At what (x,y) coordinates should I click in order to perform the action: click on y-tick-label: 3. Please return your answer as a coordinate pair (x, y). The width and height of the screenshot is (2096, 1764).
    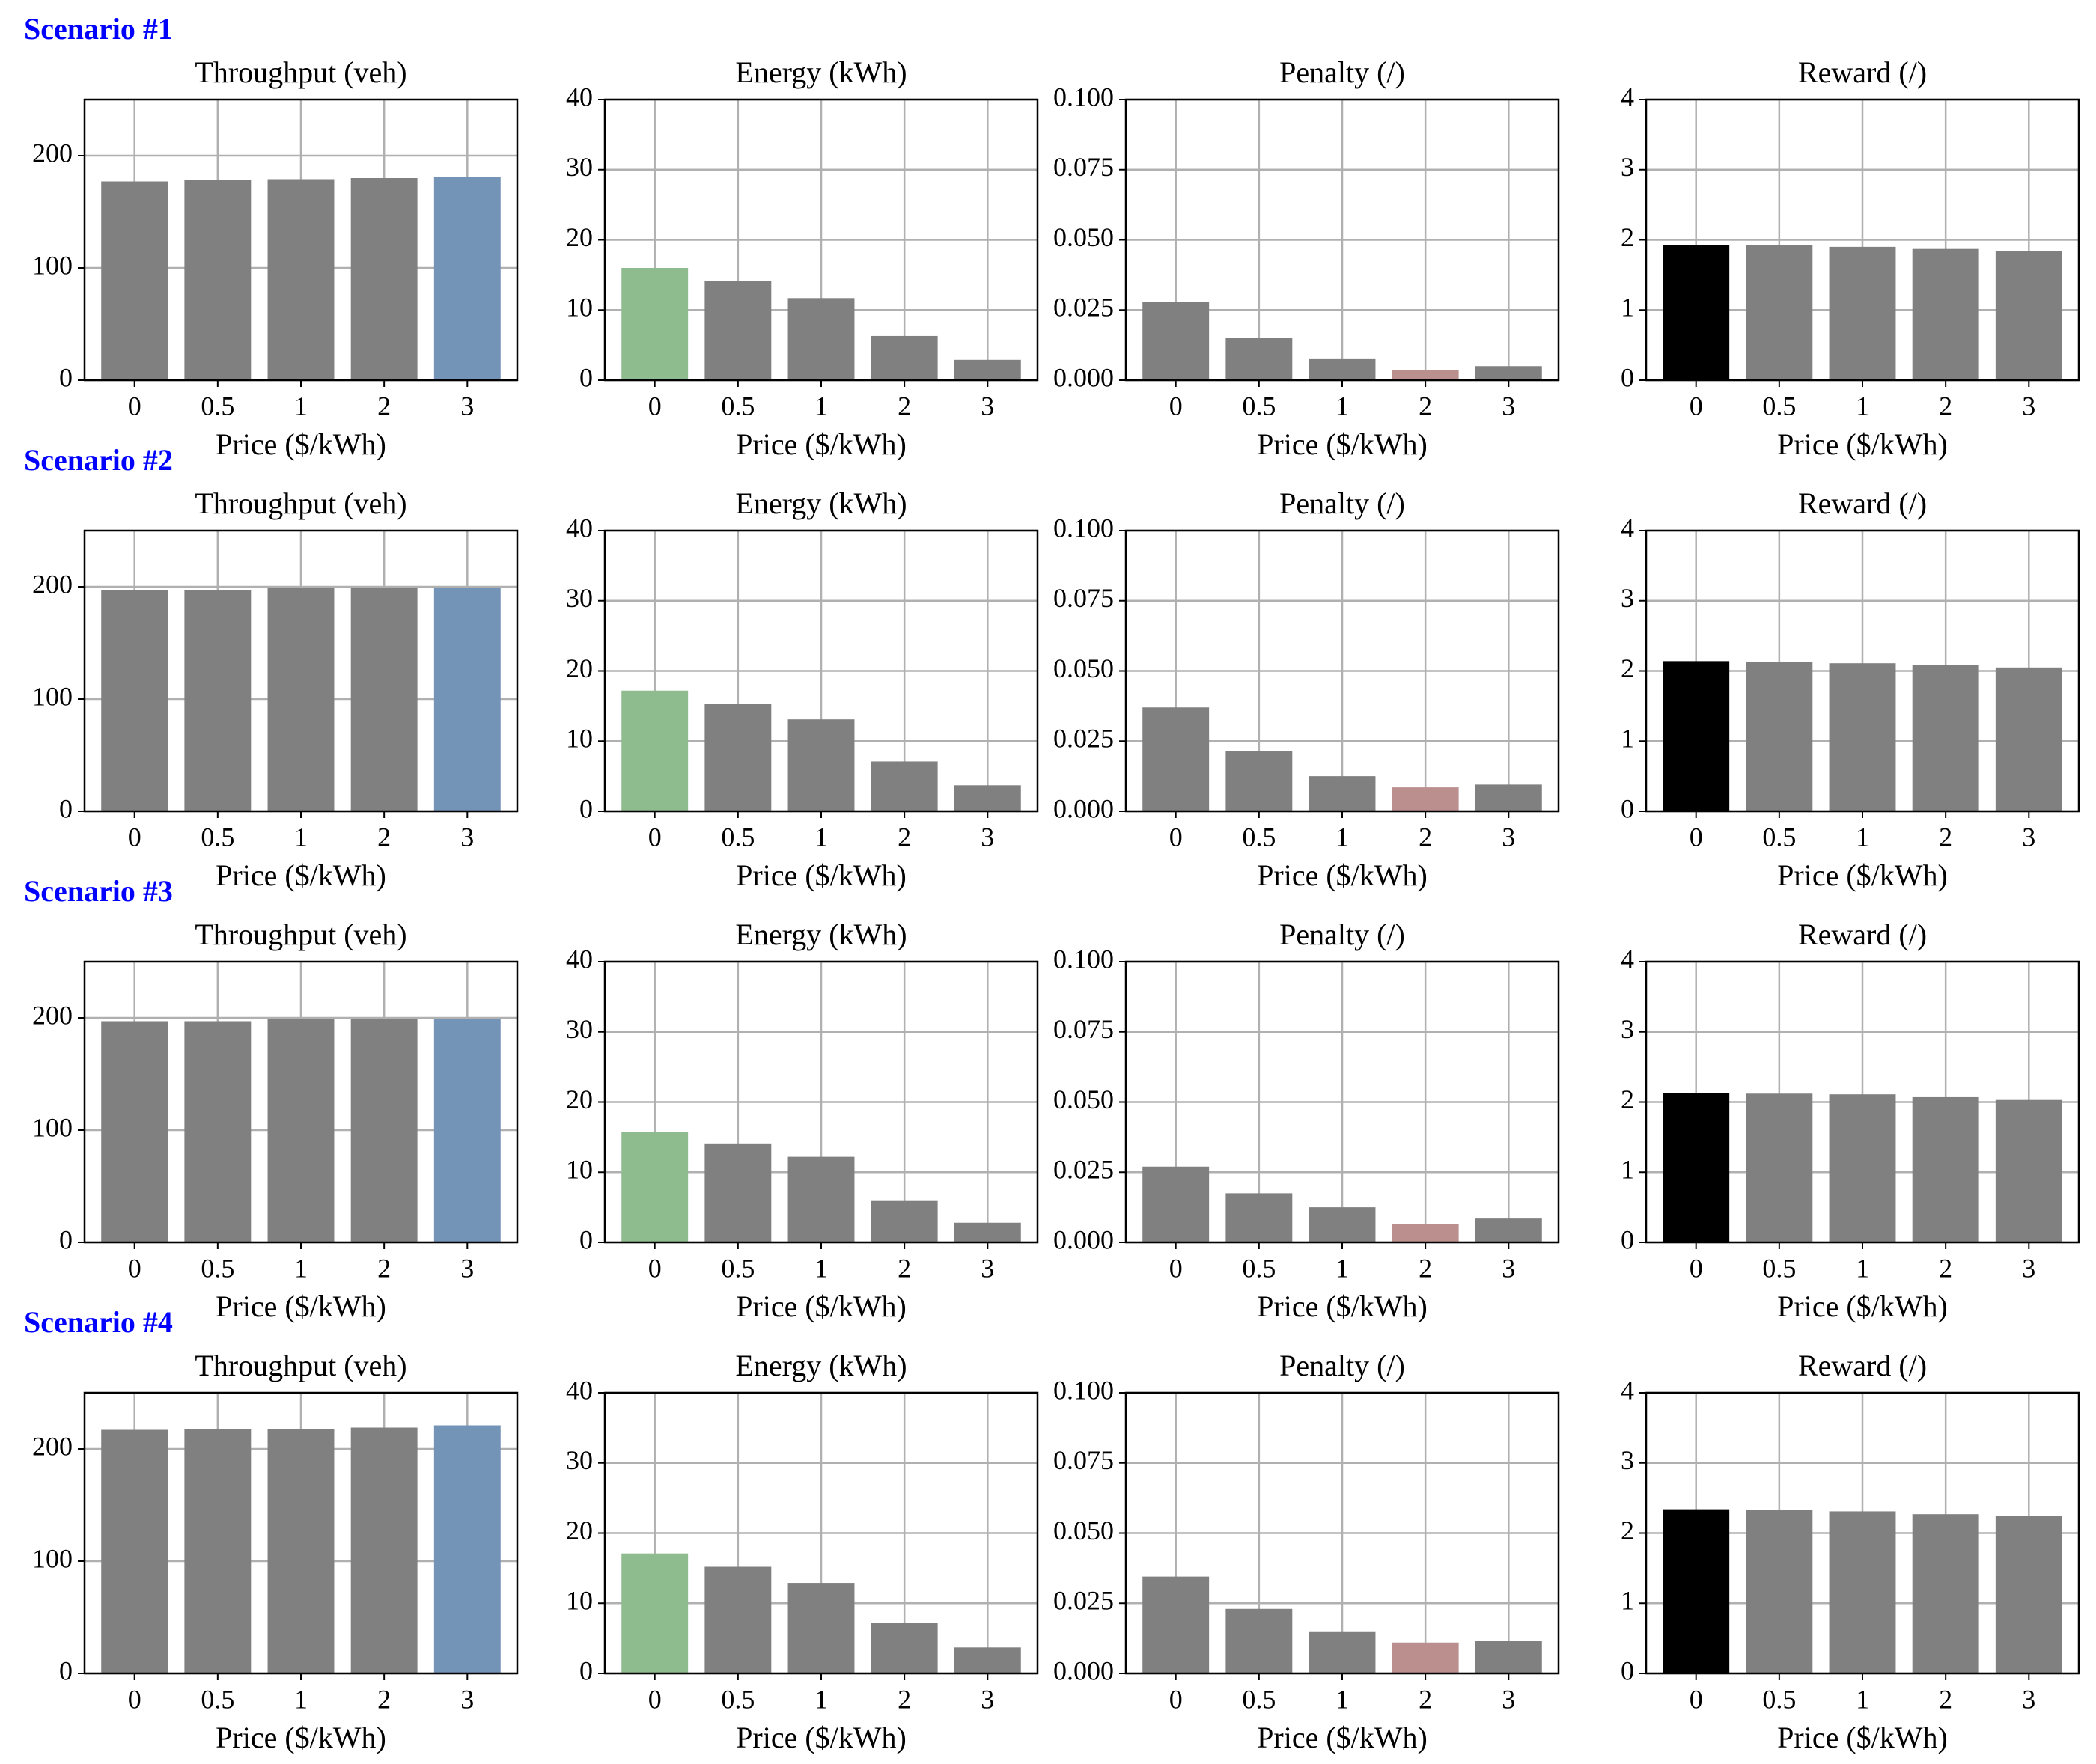
    Looking at the image, I should click on (1627, 1460).